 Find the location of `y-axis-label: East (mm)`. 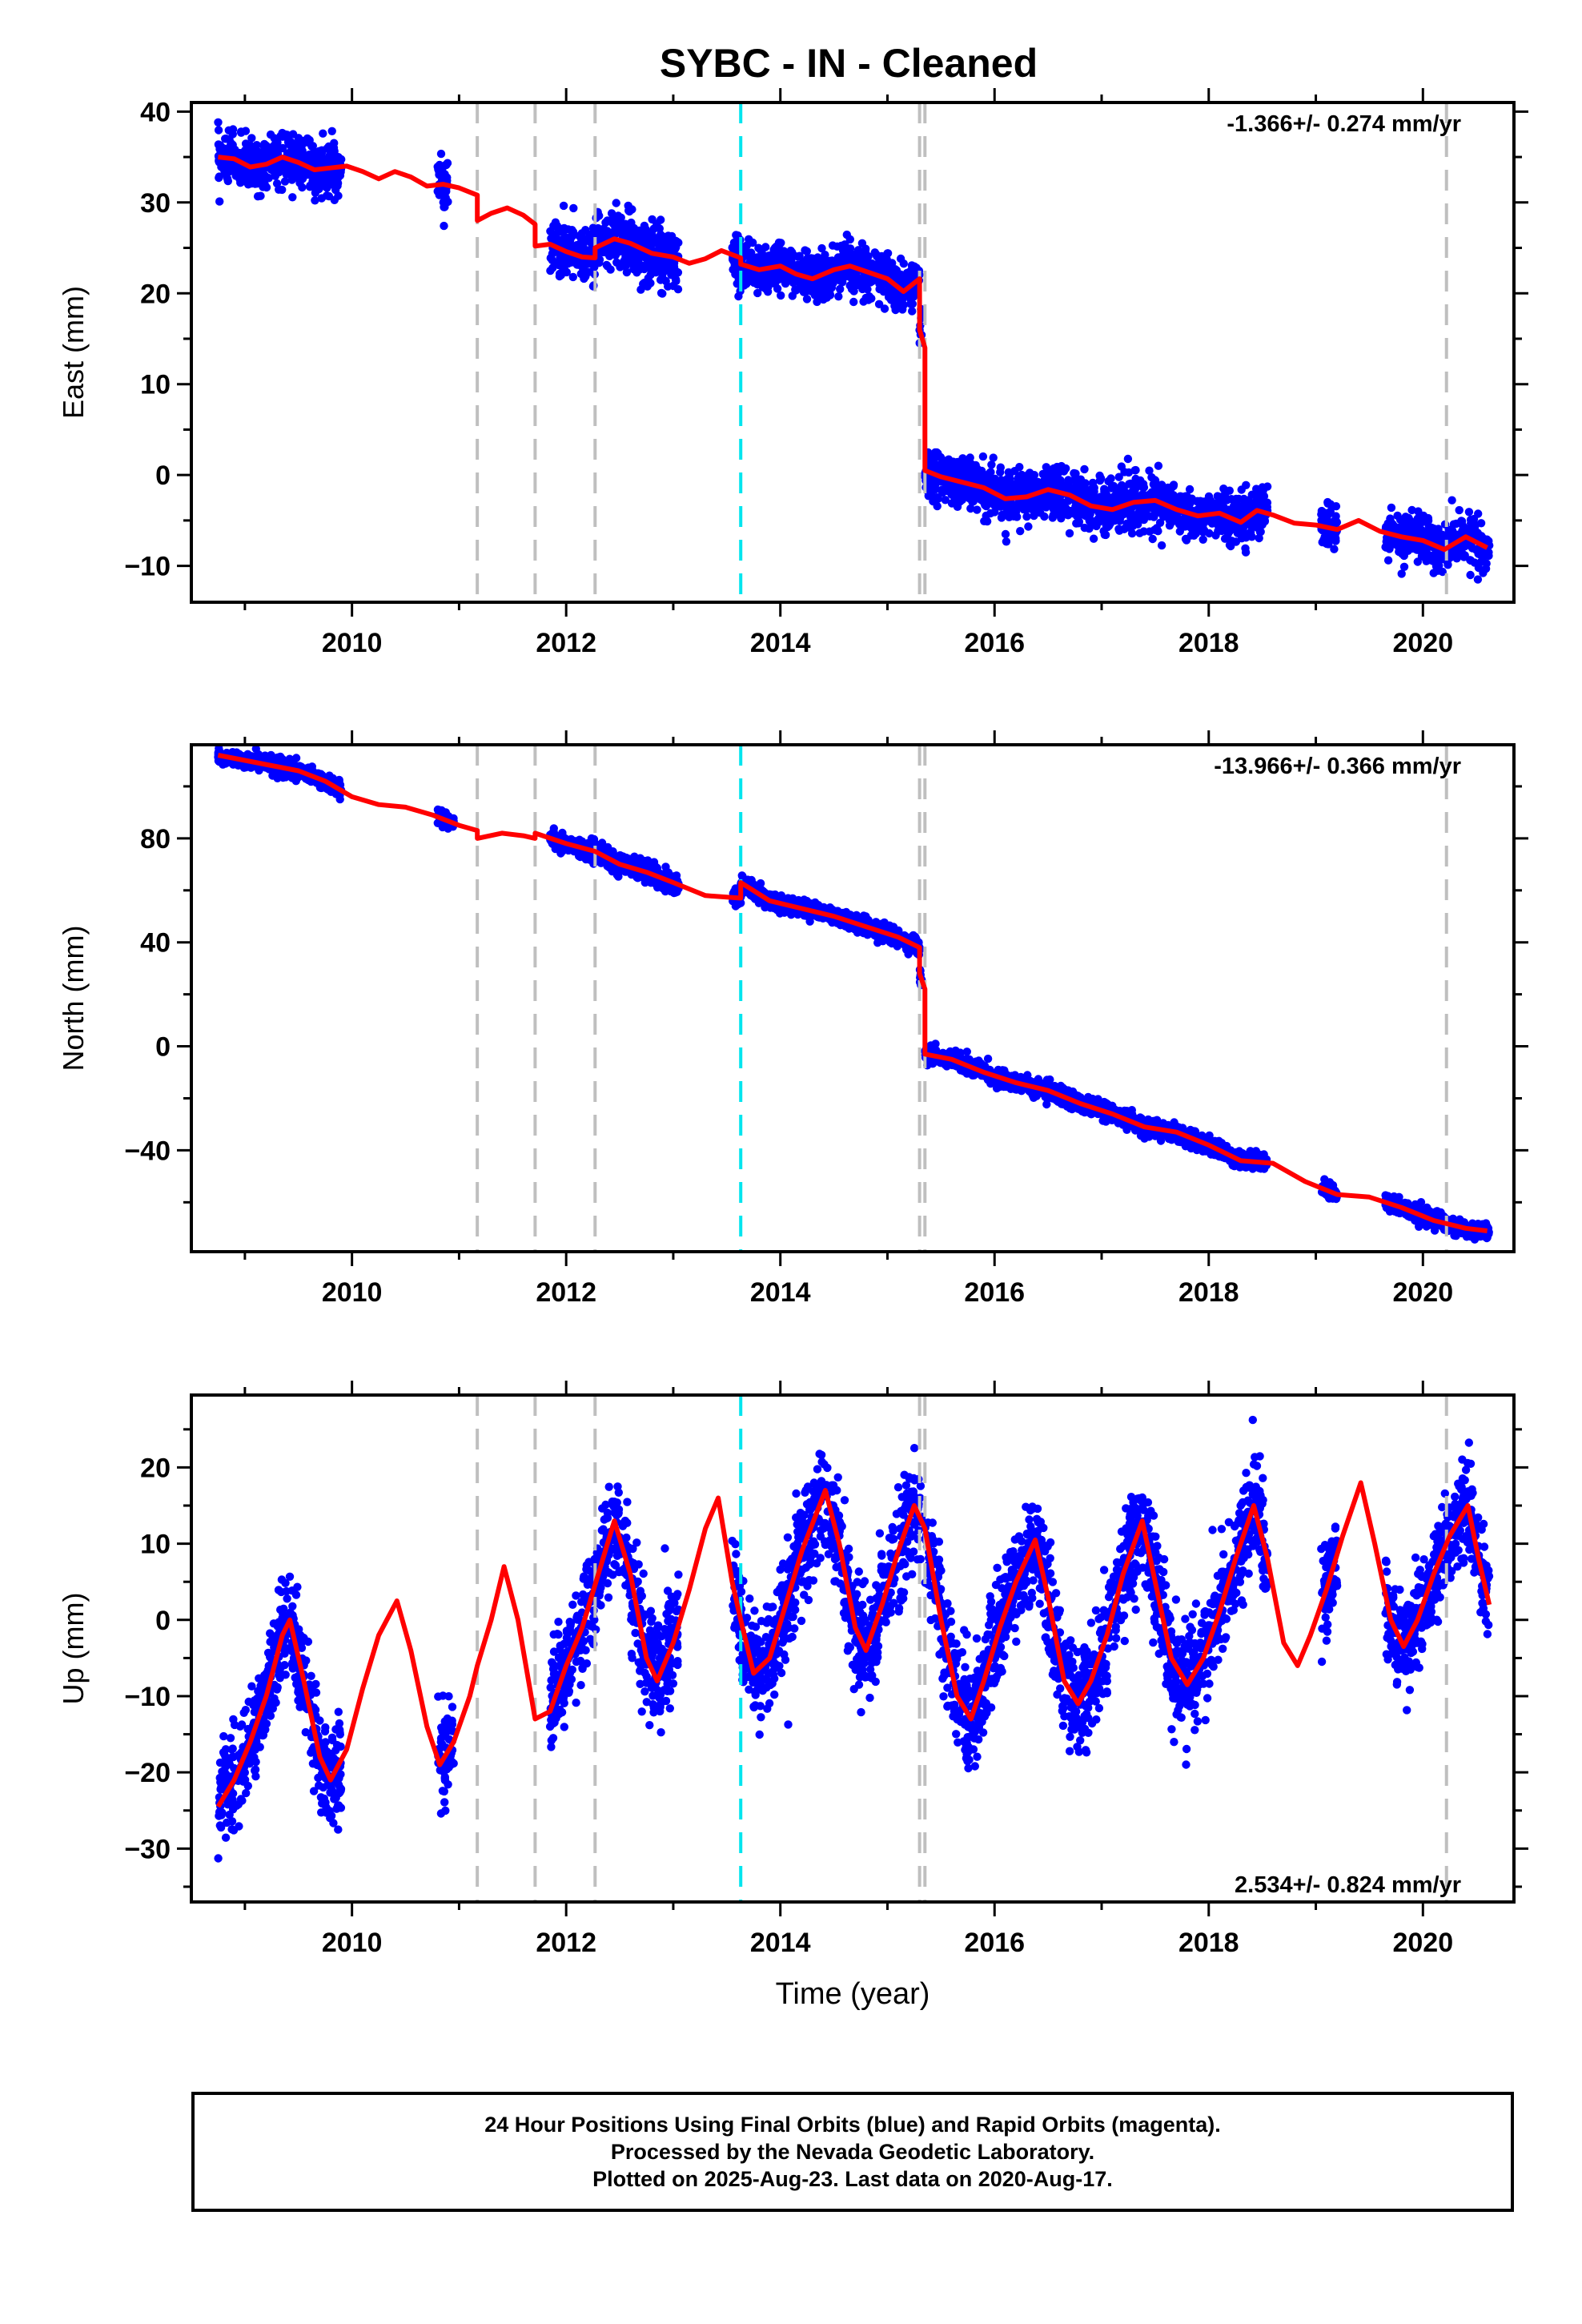

y-axis-label: East (mm) is located at coordinates (74, 352).